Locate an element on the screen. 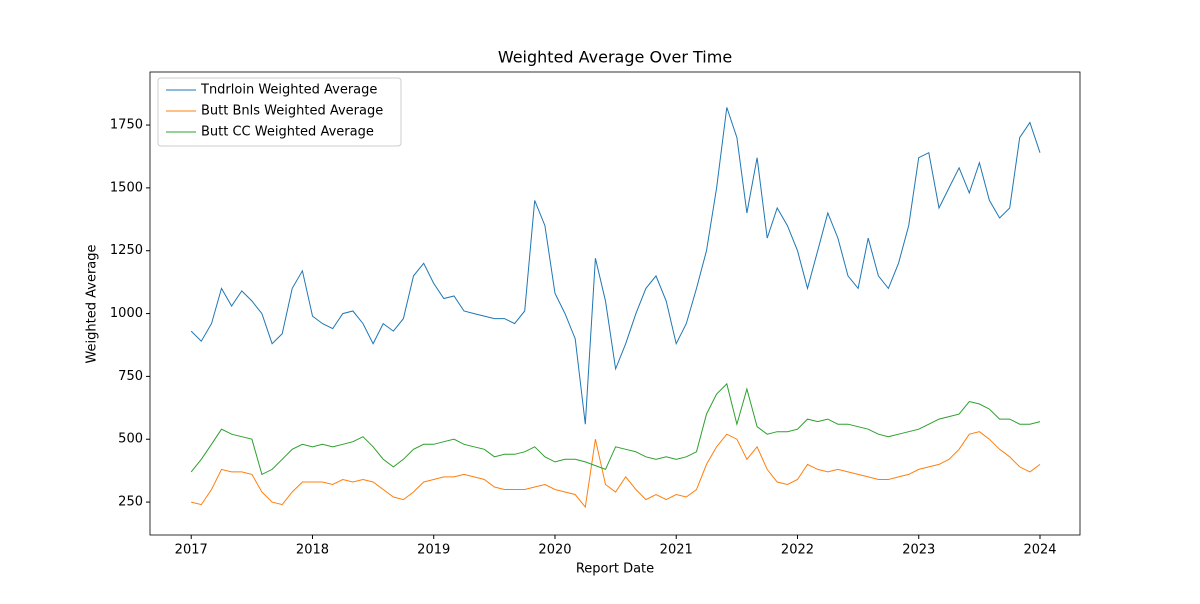 The image size is (1200, 604). x-tick-label: 2023 is located at coordinates (918, 550).